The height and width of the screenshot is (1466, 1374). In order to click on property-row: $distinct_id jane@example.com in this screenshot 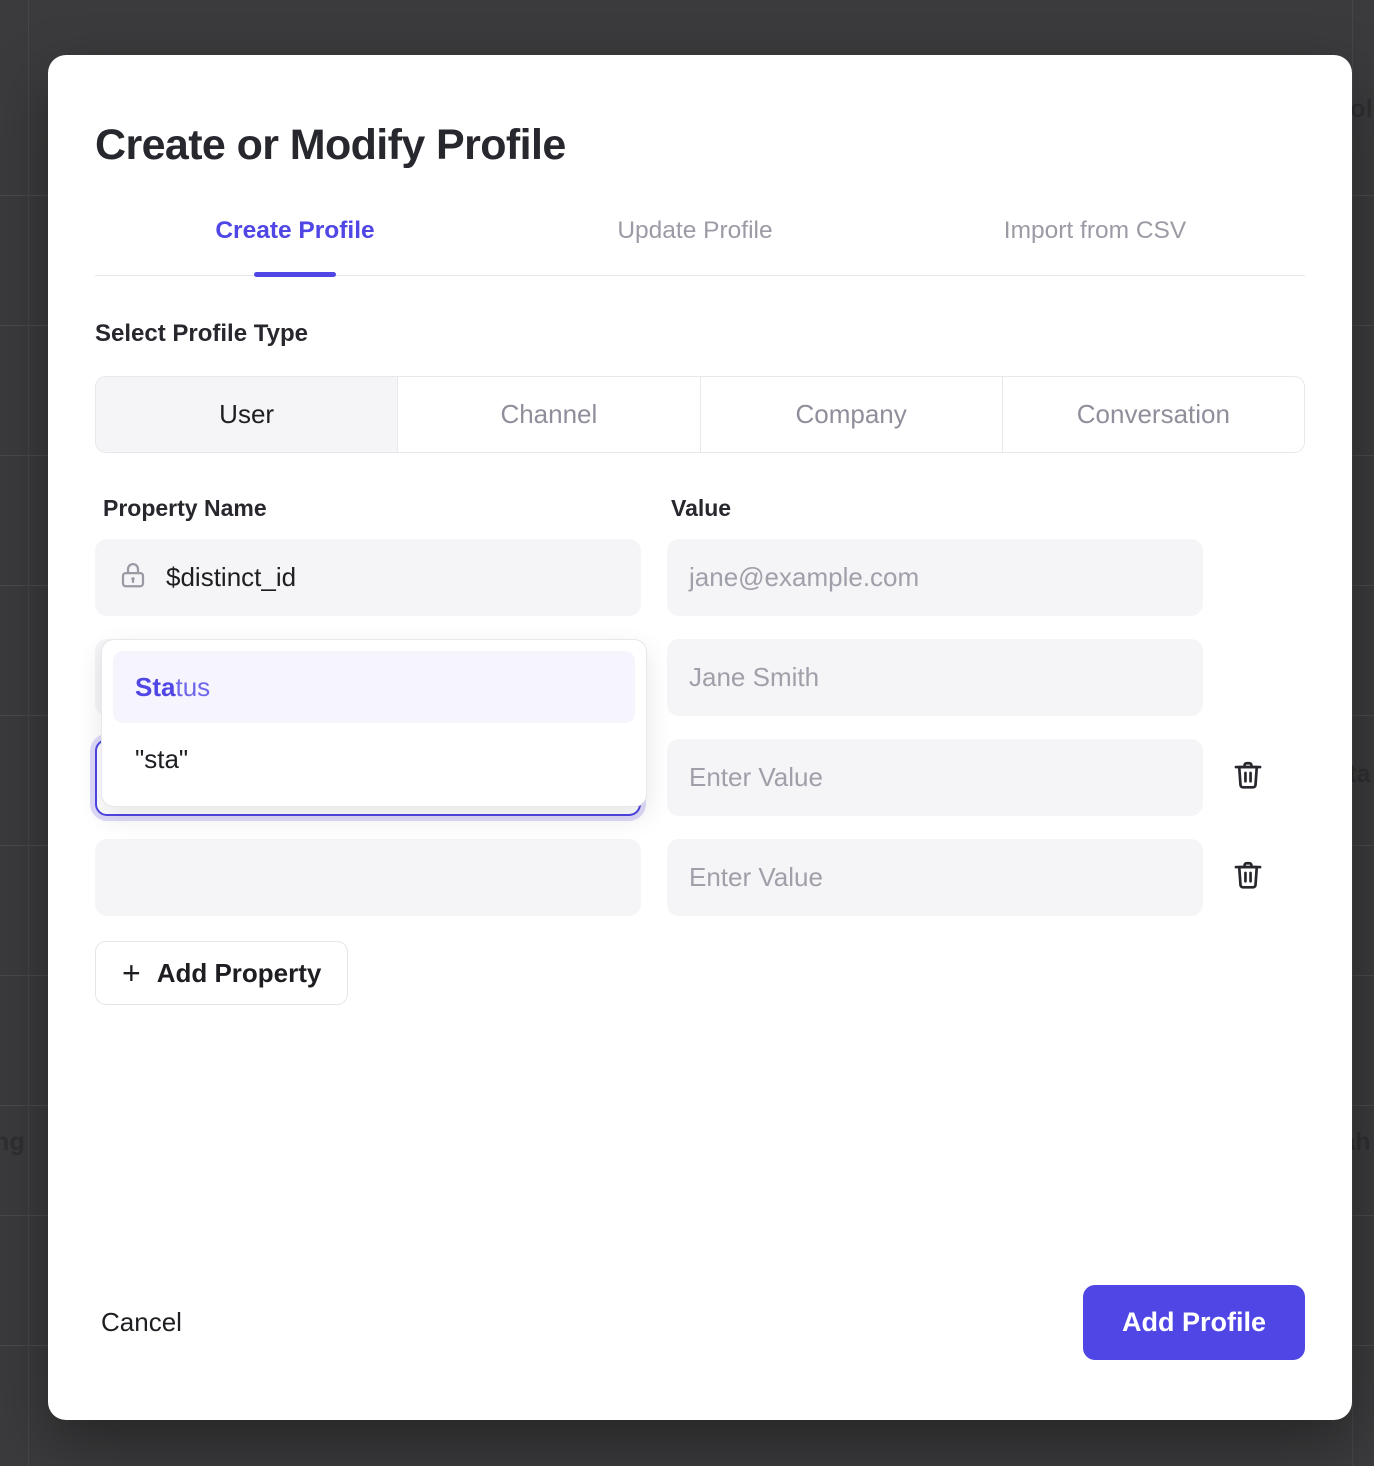, I will do `click(700, 577)`.